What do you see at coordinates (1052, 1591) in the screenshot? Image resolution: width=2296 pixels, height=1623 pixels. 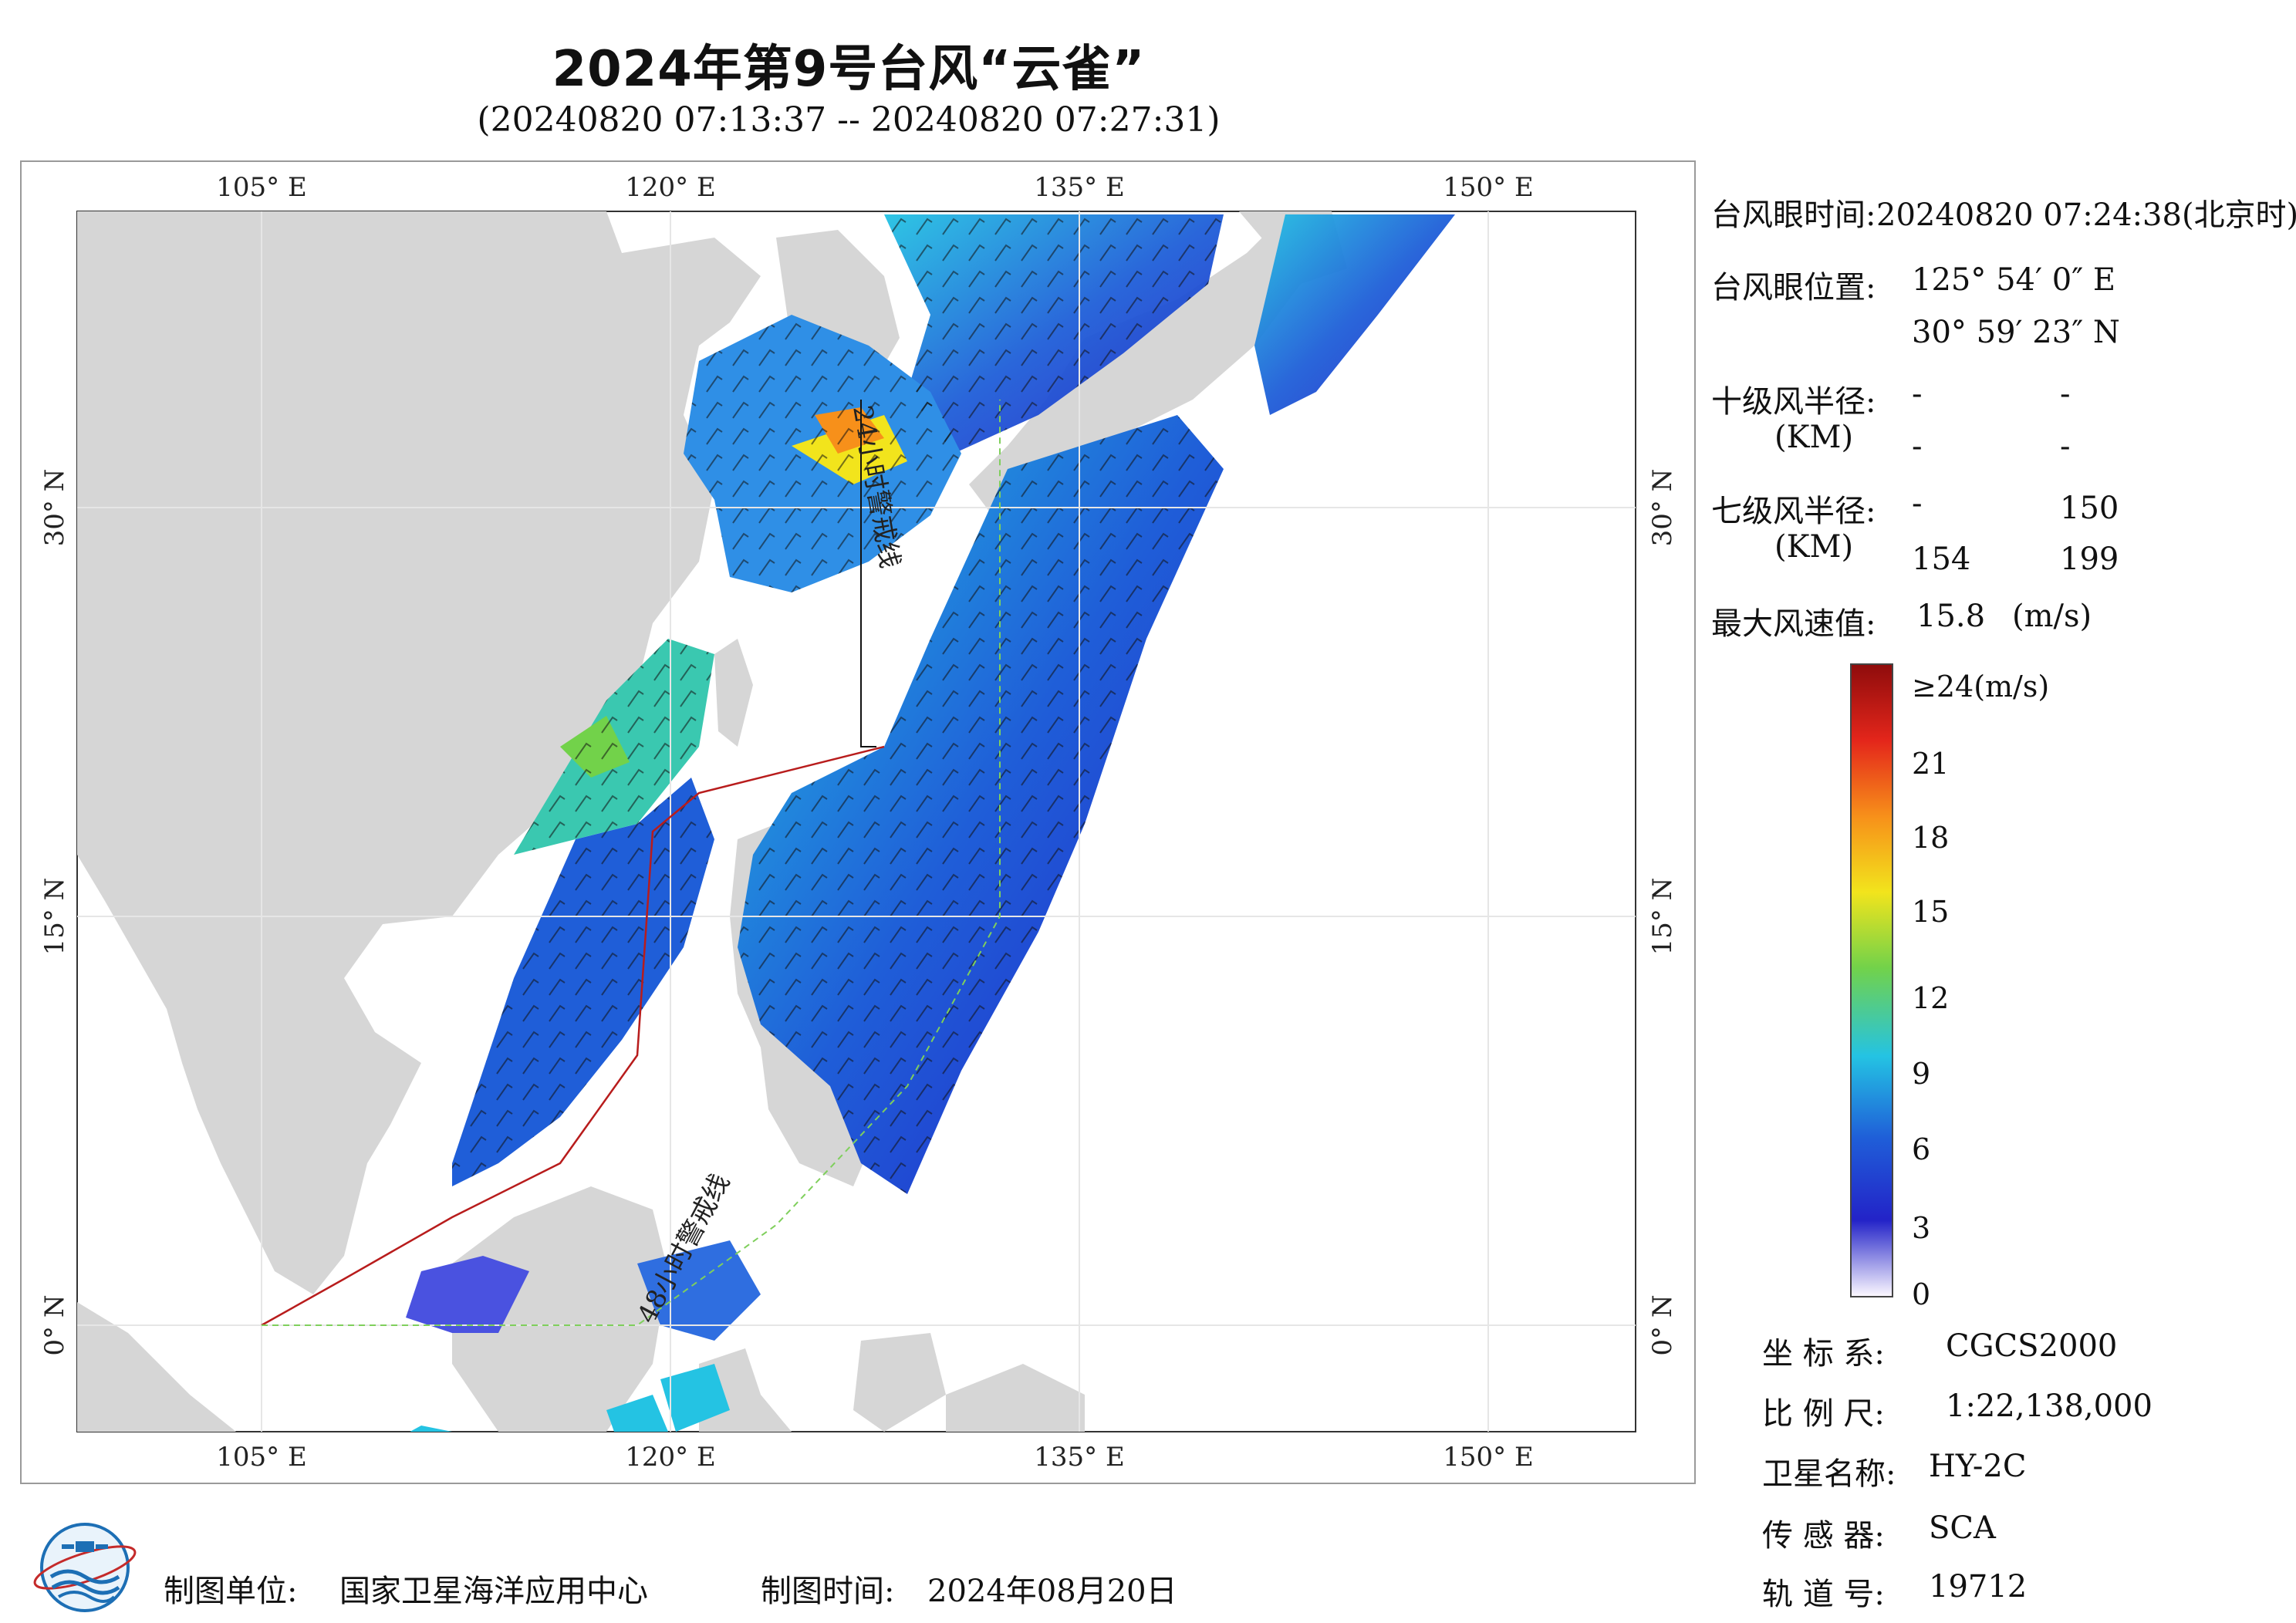 I see `production-date-value: 2024年08月20日` at bounding box center [1052, 1591].